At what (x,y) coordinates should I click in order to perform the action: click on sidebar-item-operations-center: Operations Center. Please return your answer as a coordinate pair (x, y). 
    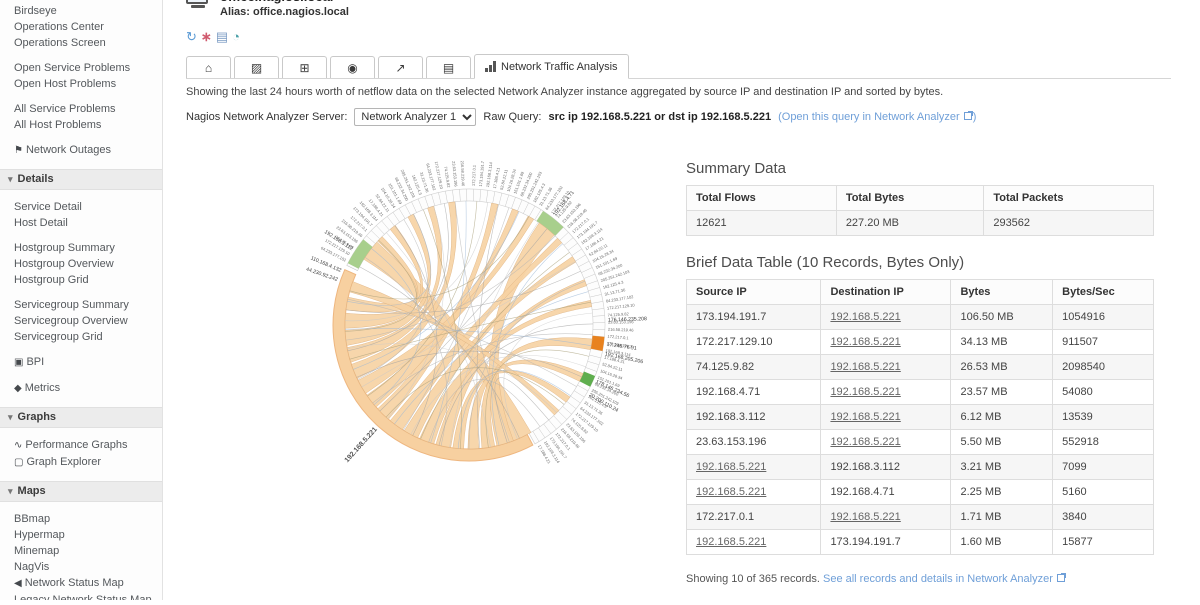
    Looking at the image, I should click on (81, 27).